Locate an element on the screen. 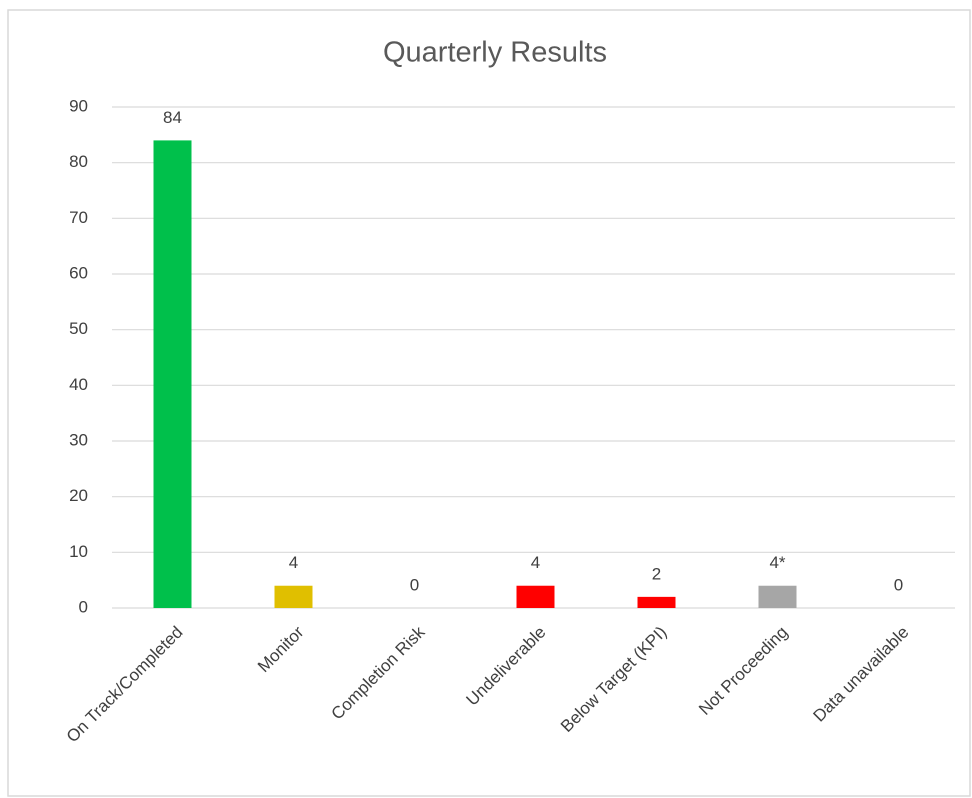 This screenshot has height=798, width=972. y-tick-label: 0 is located at coordinates (83, 606).